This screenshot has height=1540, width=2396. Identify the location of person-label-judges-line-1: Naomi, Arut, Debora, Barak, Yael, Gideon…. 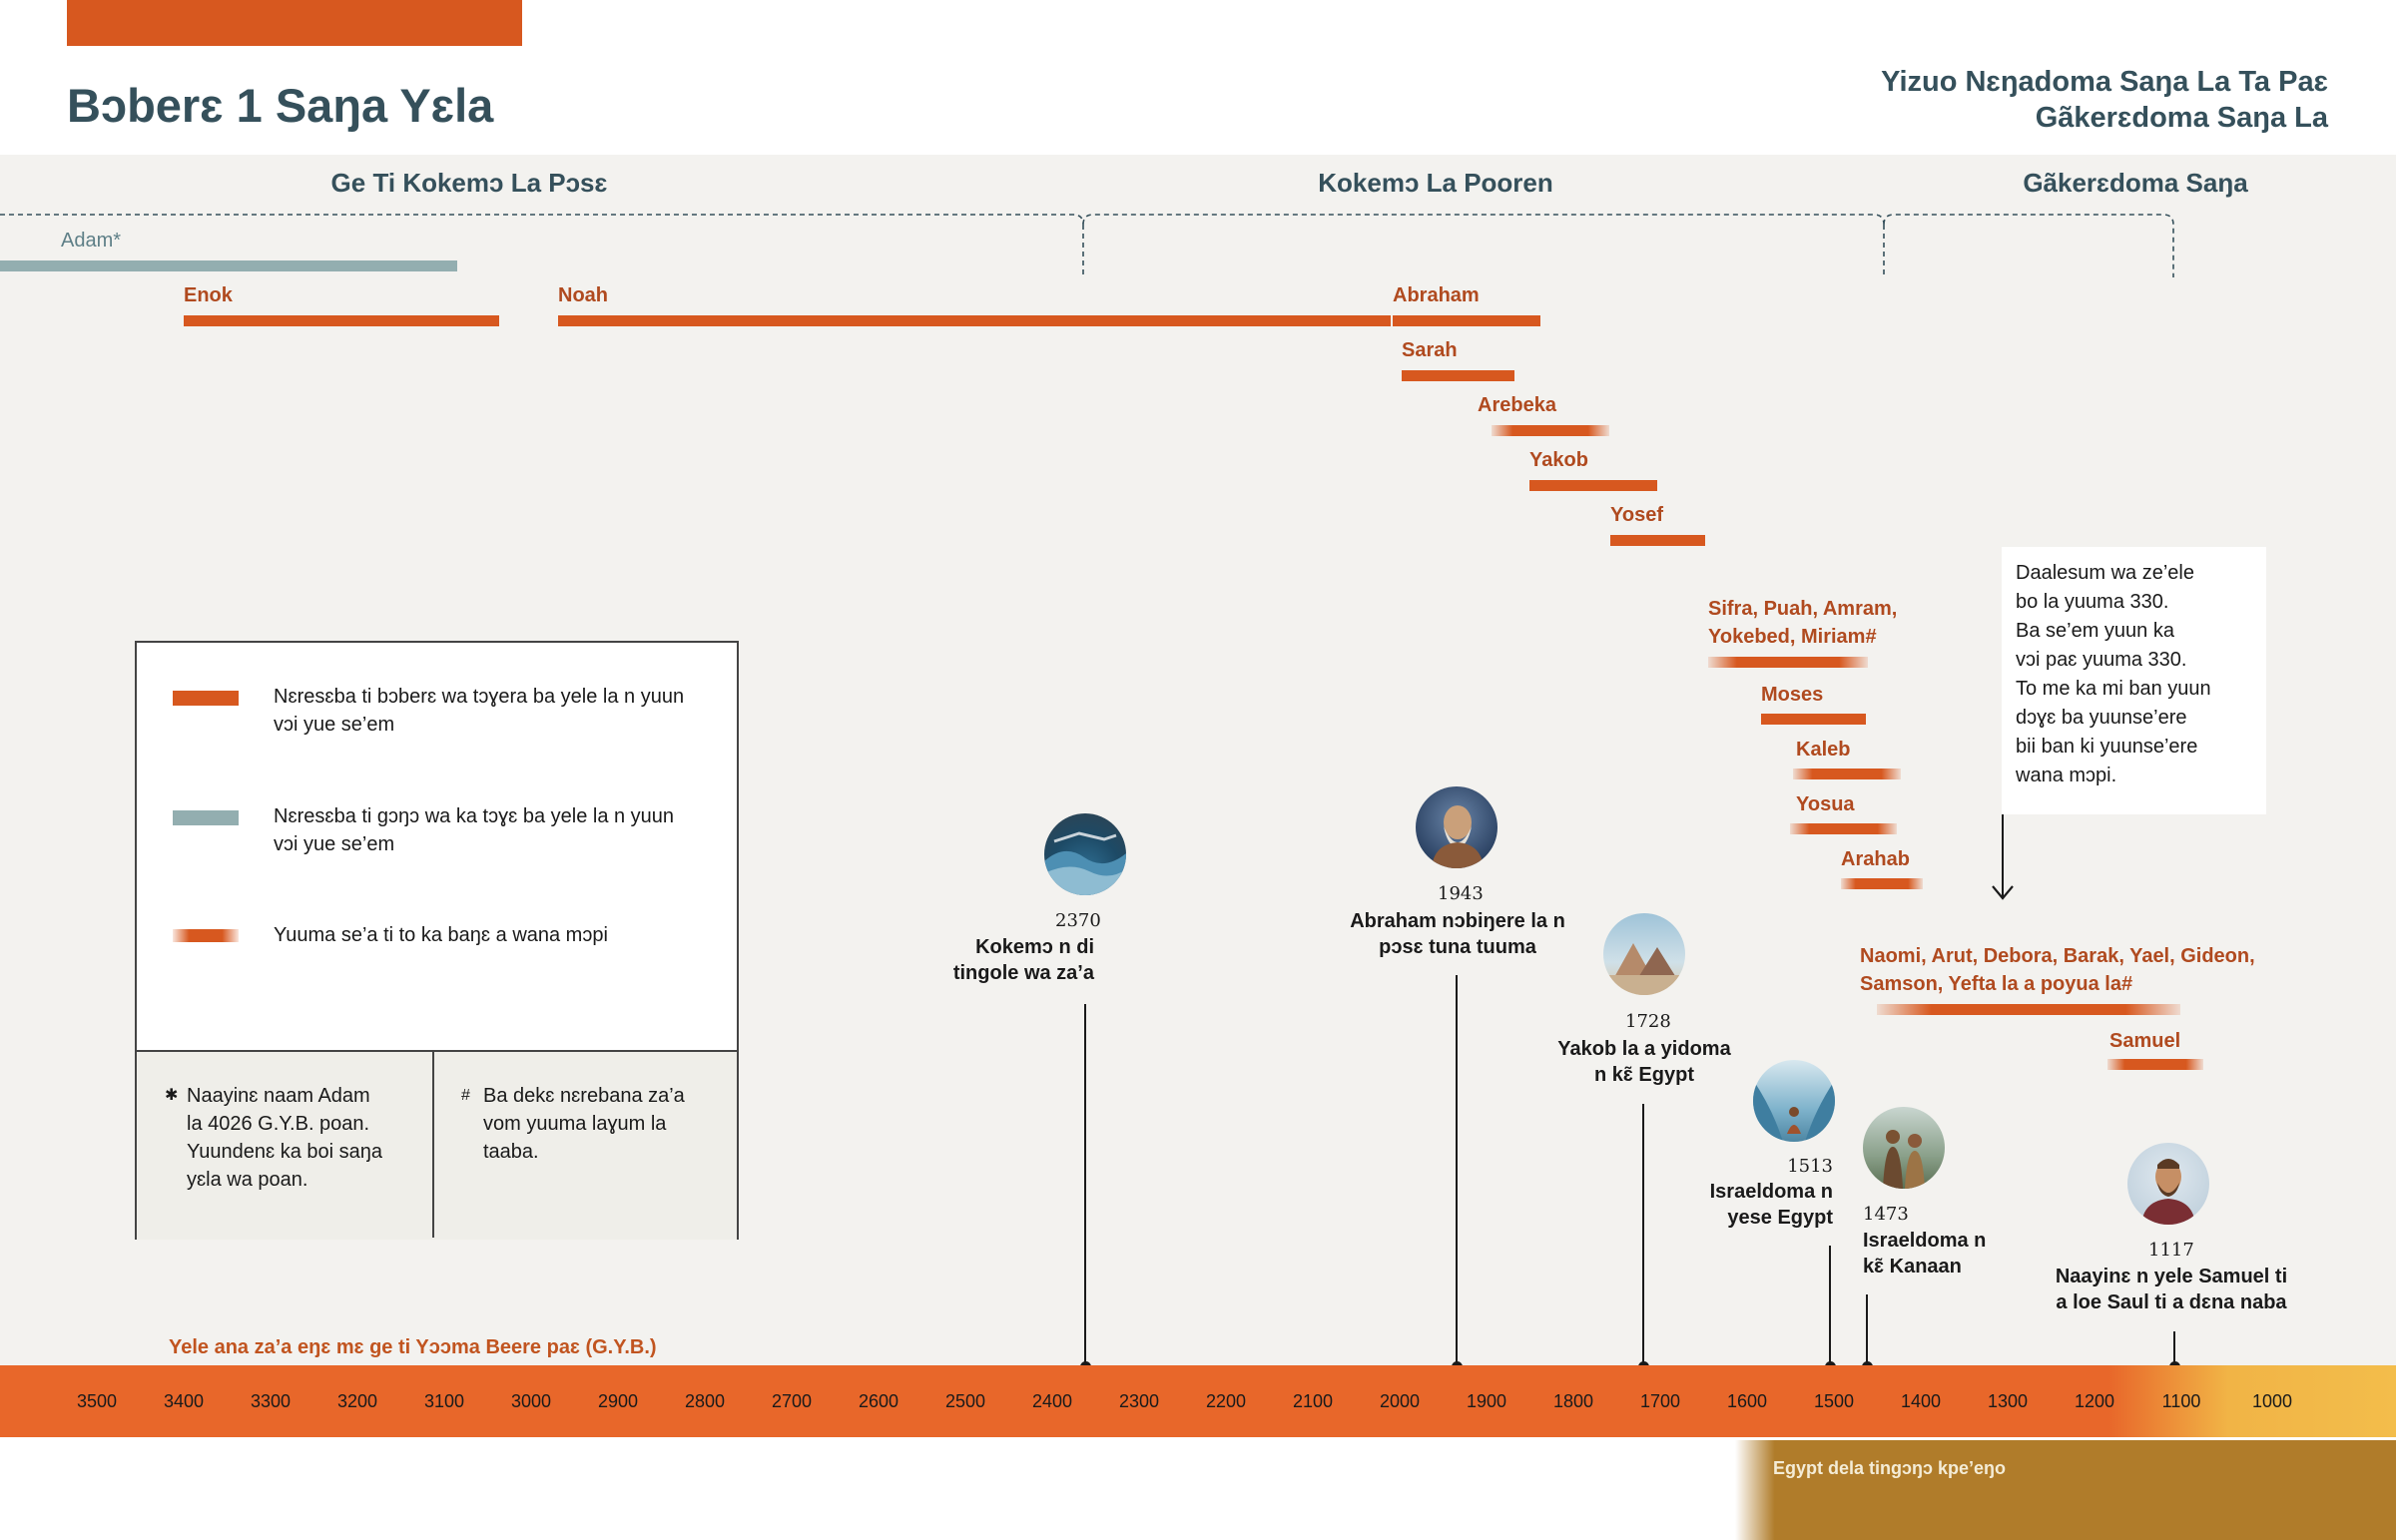
(2057, 956).